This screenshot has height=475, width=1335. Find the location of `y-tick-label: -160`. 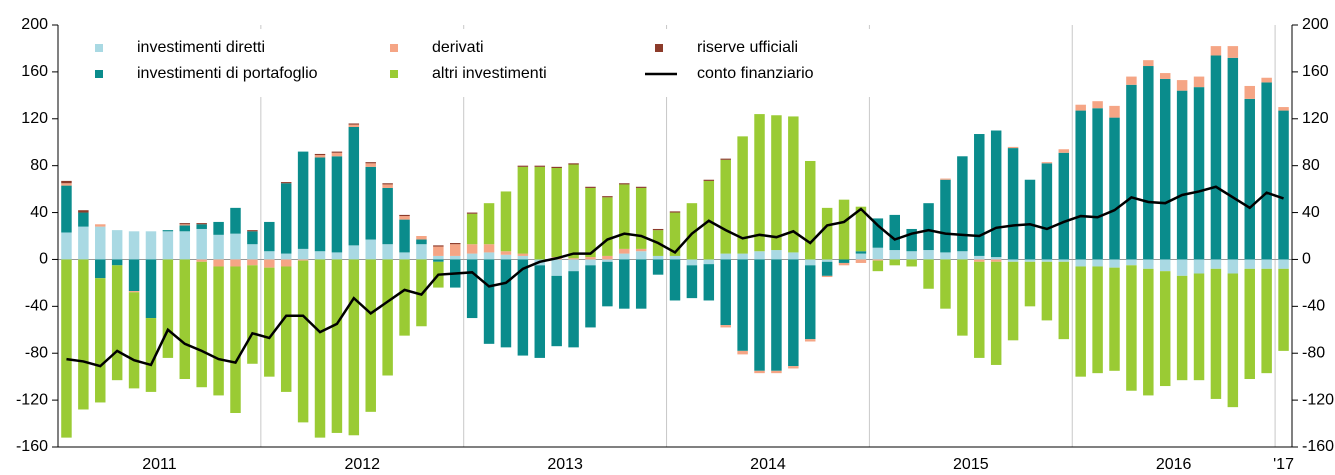

y-tick-label: -160 is located at coordinates (32, 446).